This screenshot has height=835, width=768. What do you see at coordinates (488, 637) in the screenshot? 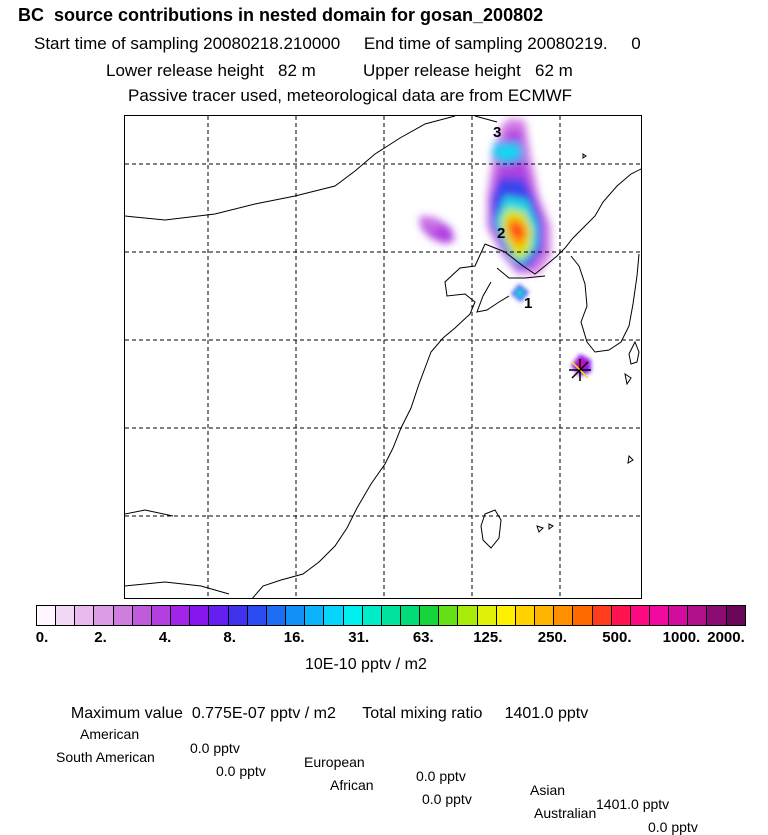
I see `colorbar-tick-label: 125.` at bounding box center [488, 637].